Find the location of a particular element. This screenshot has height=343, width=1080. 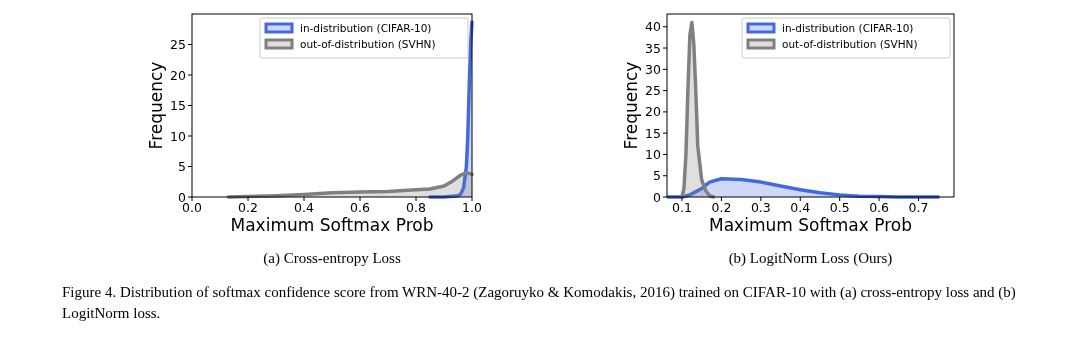

x-tick-label: 0.1 is located at coordinates (682, 207).